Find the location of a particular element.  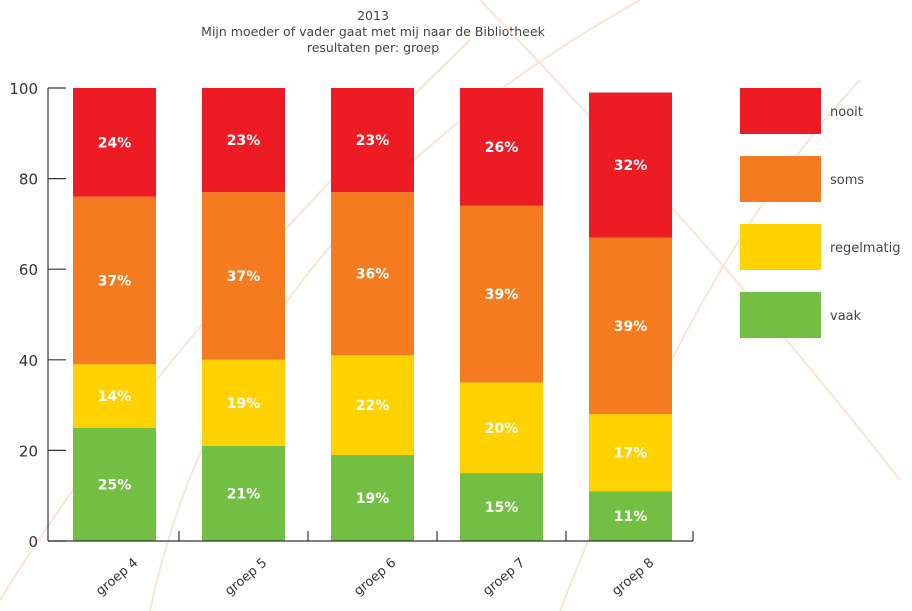

chart-subtitle-2: resultaten per: groep is located at coordinates (373, 47).